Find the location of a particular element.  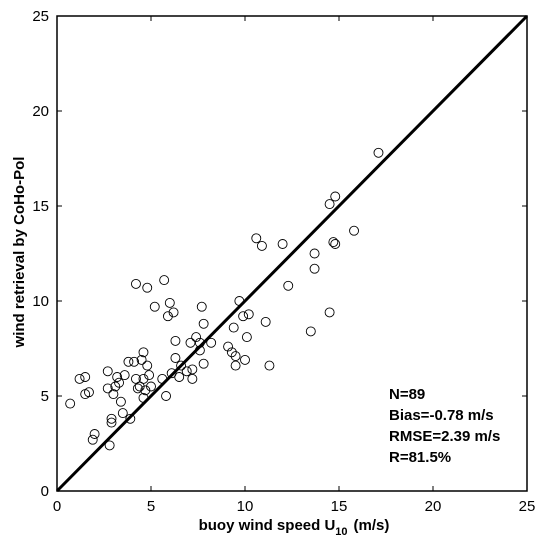

y-tick-label: 15 is located at coordinates (40, 206).